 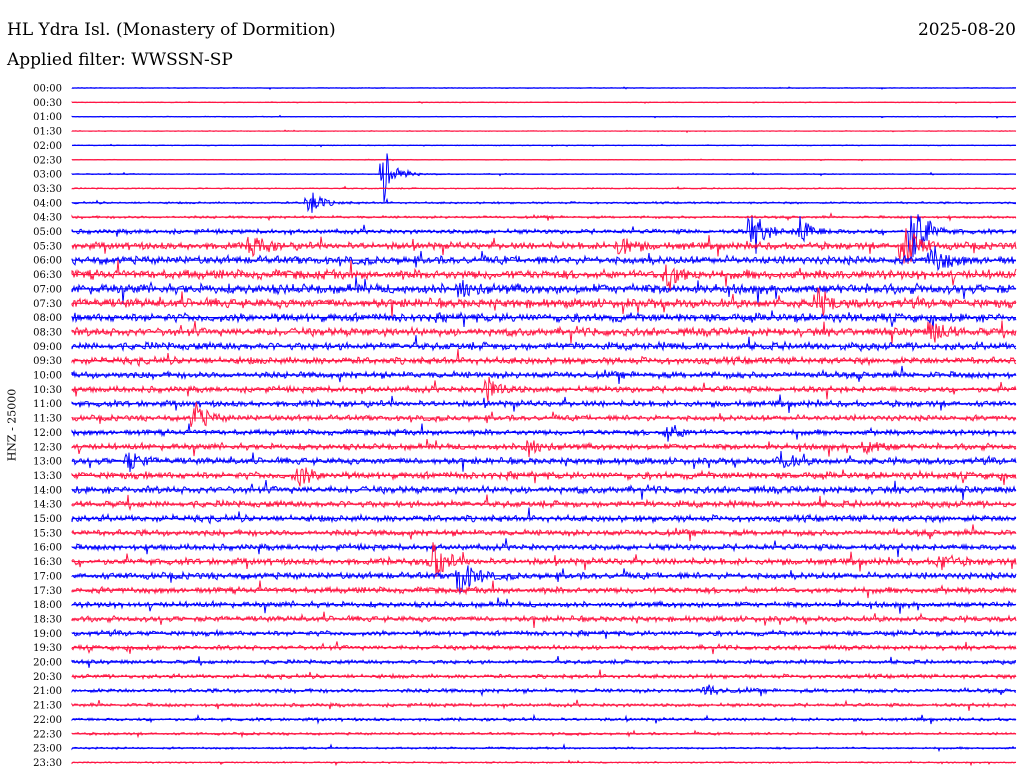 What do you see at coordinates (966, 30) in the screenshot?
I see `date-label: 2025-08-20` at bounding box center [966, 30].